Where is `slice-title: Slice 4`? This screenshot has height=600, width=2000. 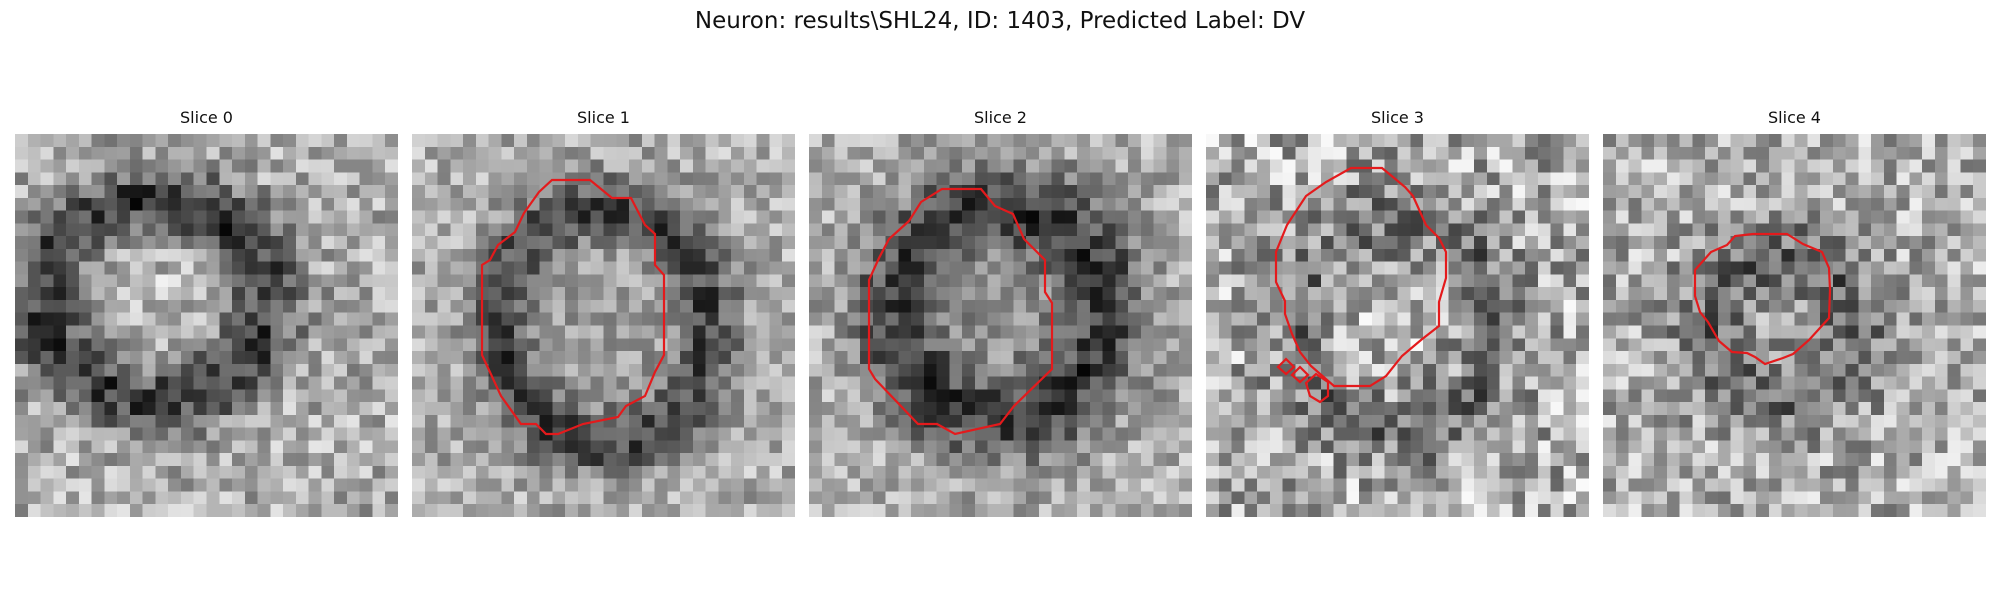
slice-title: Slice 4 is located at coordinates (1794, 117).